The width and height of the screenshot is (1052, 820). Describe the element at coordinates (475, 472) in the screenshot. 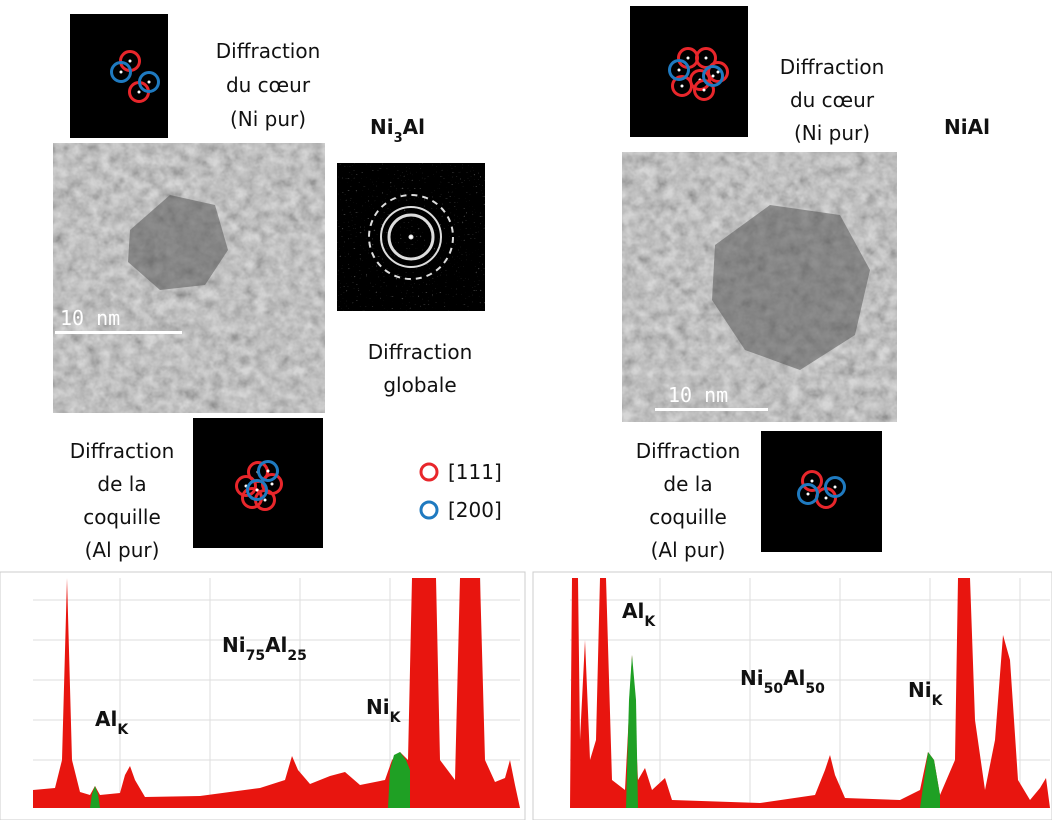

I see `legend-label: [111]` at that location.